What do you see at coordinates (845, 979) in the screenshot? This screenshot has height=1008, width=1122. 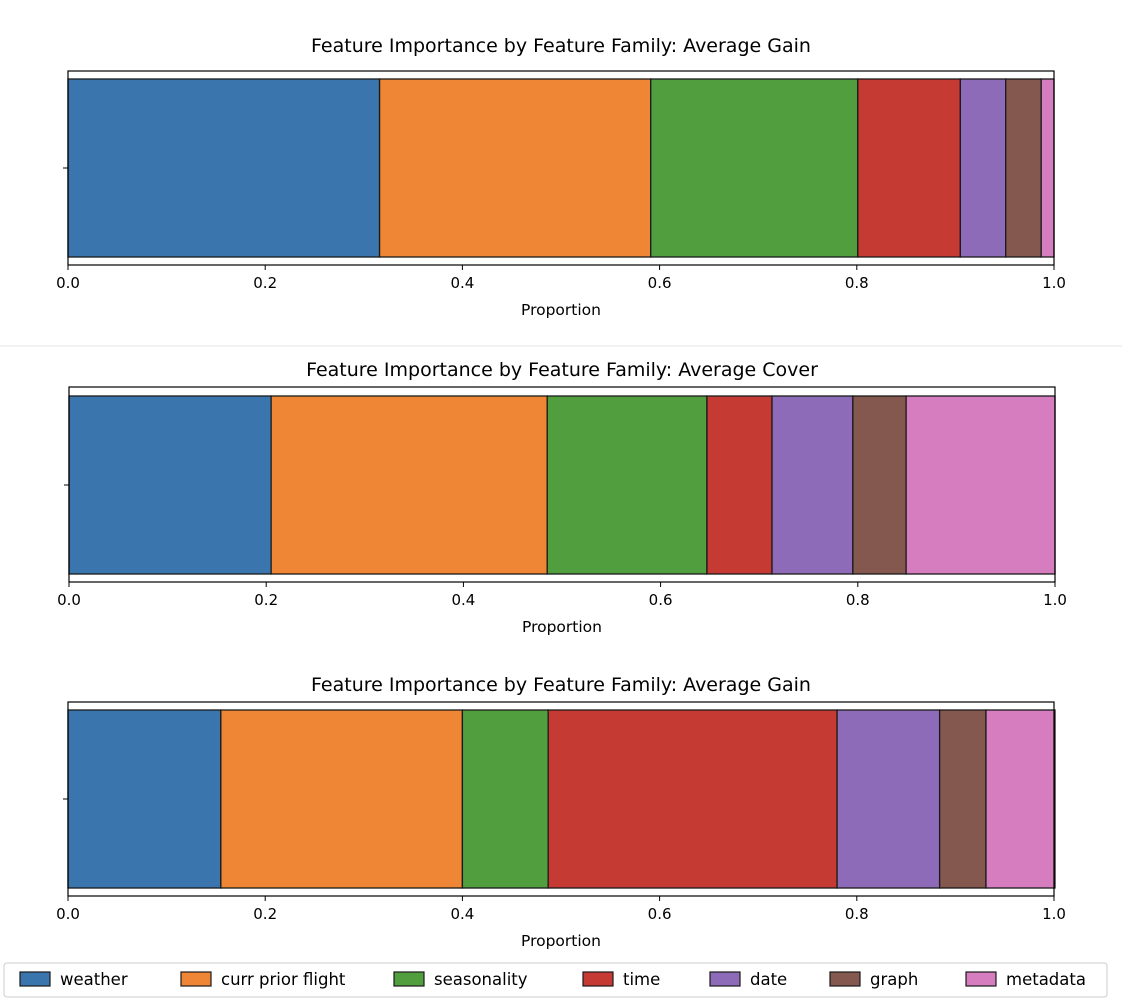 I see `legend-swatch-graph` at bounding box center [845, 979].